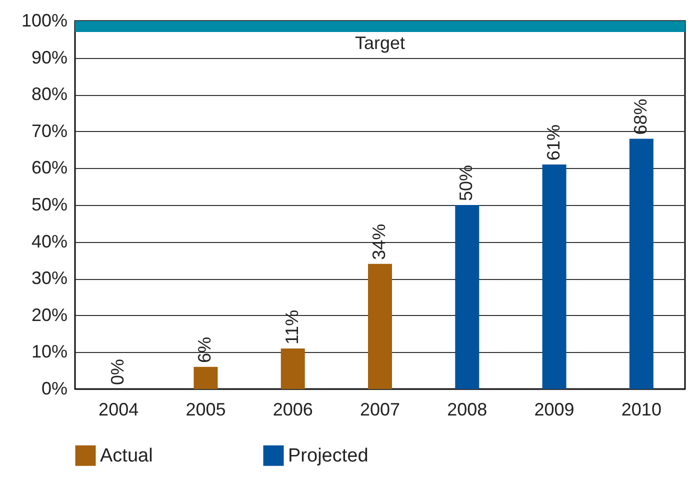  What do you see at coordinates (292, 327) in the screenshot?
I see `data-label: 11%` at bounding box center [292, 327].